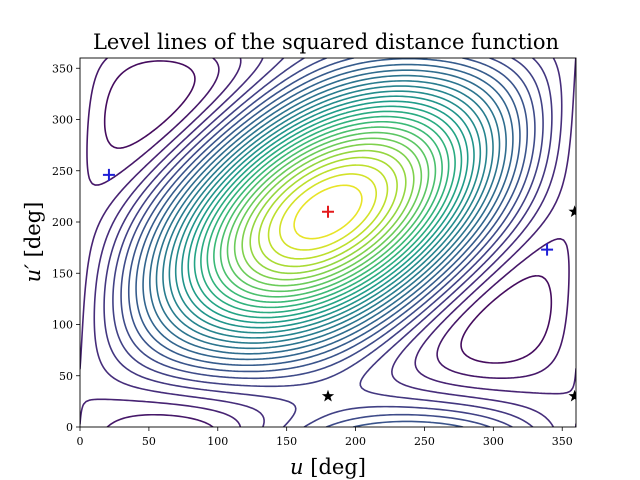  What do you see at coordinates (572, 211) in the screenshot?
I see `minimum-2-marker` at bounding box center [572, 211].